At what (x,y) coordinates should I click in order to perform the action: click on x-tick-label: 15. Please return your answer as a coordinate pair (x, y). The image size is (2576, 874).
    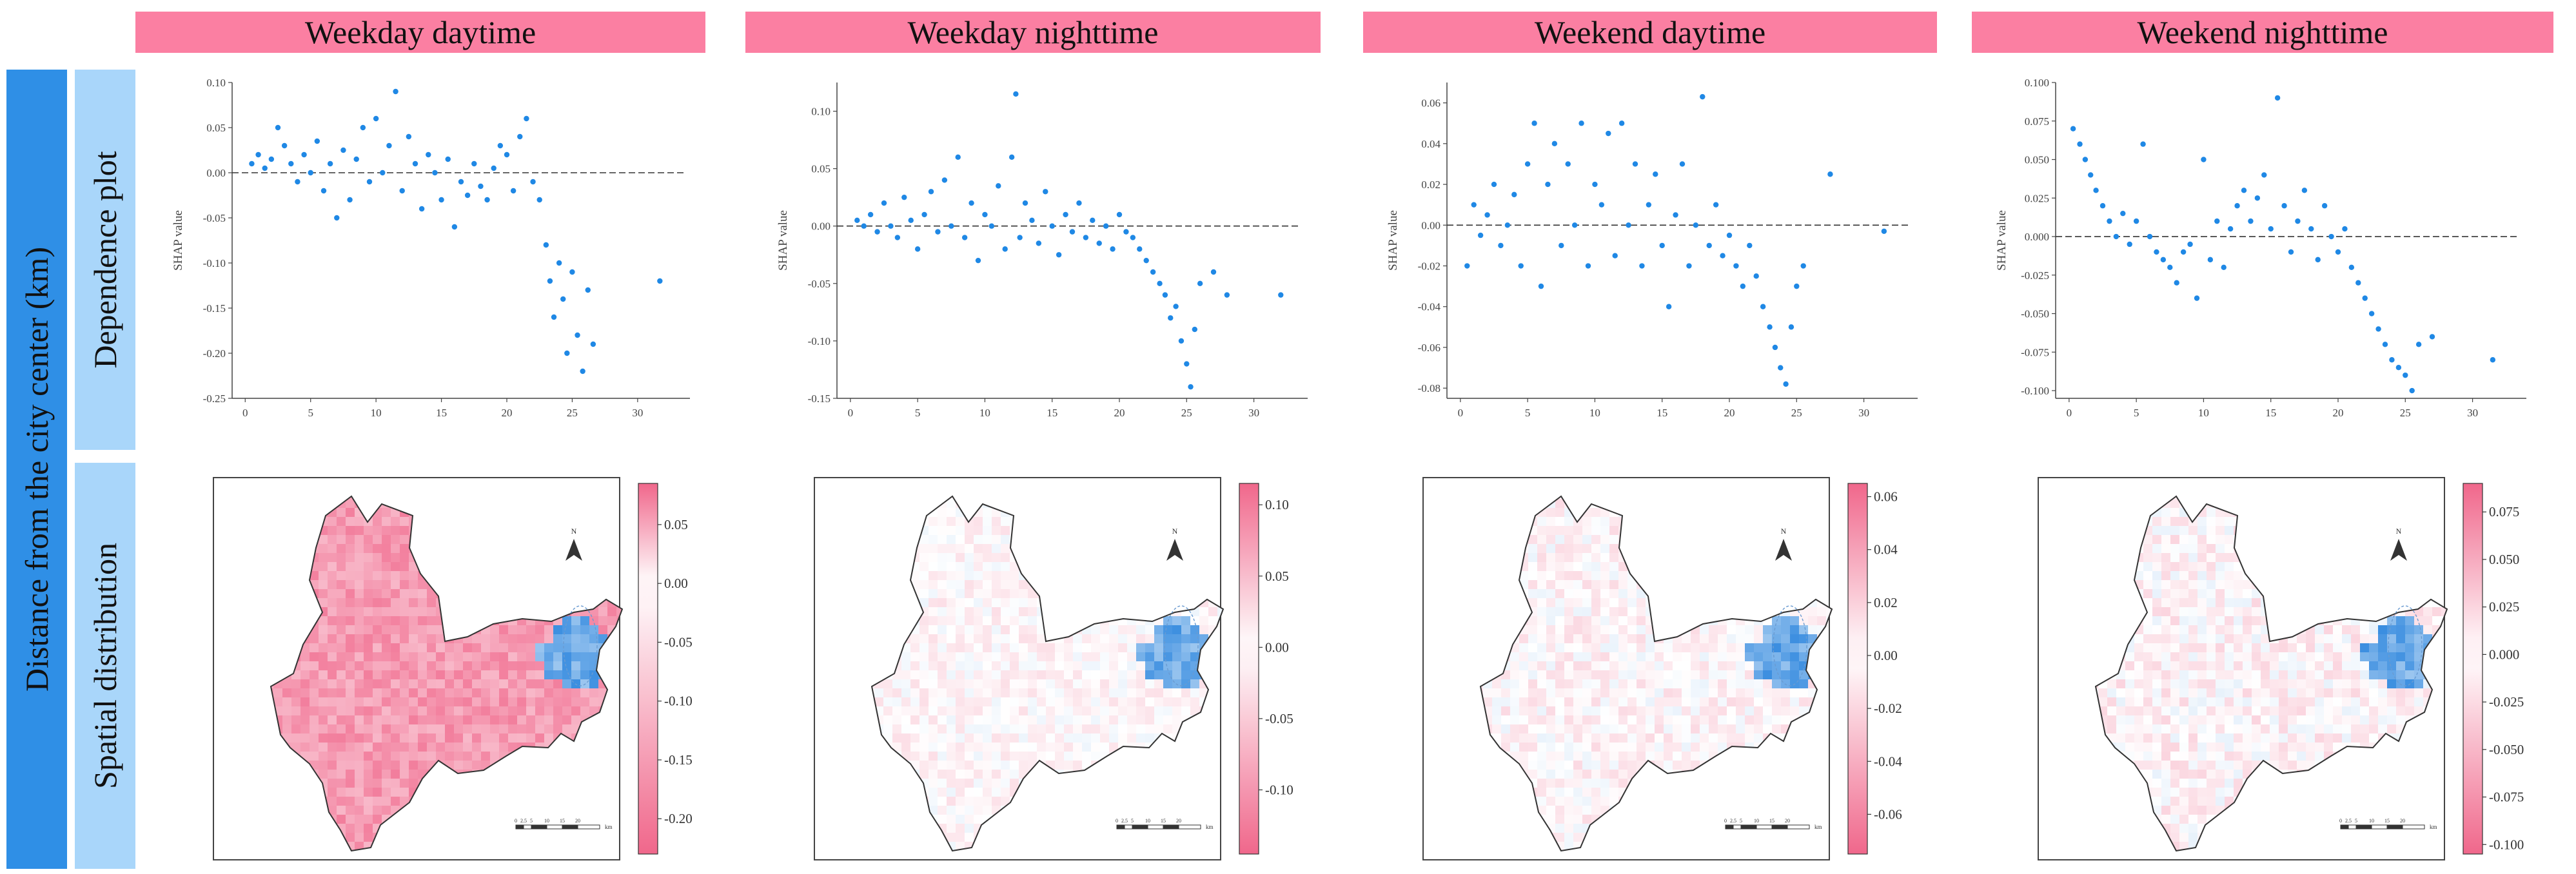
    Looking at the image, I should click on (1662, 413).